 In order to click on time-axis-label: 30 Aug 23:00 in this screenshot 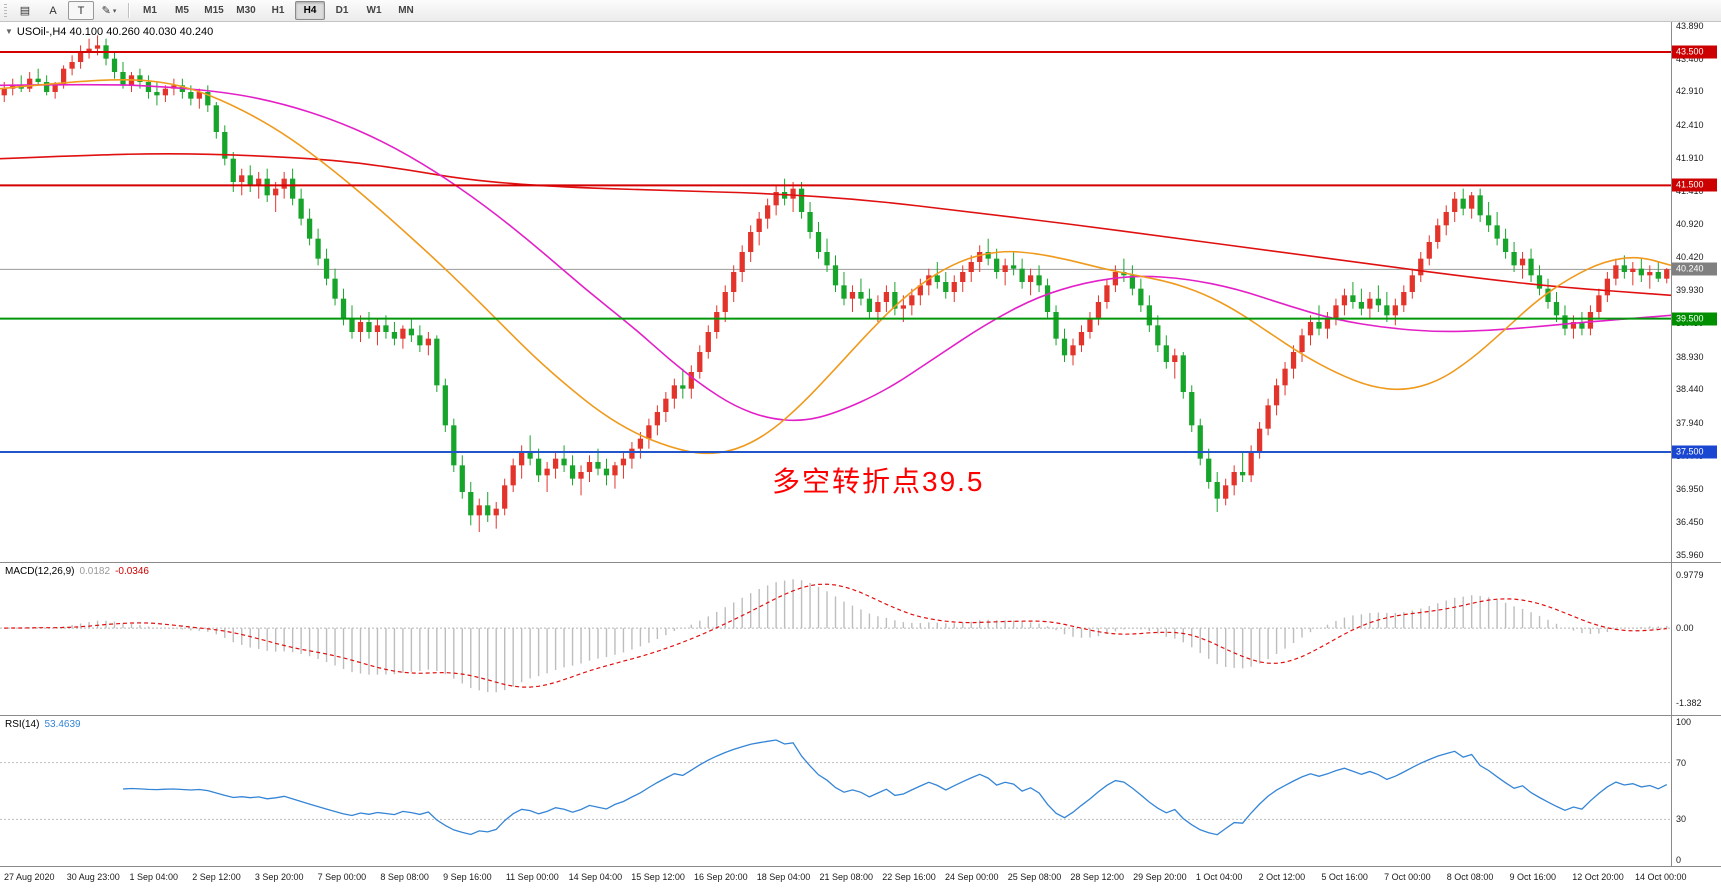, I will do `click(93, 877)`.